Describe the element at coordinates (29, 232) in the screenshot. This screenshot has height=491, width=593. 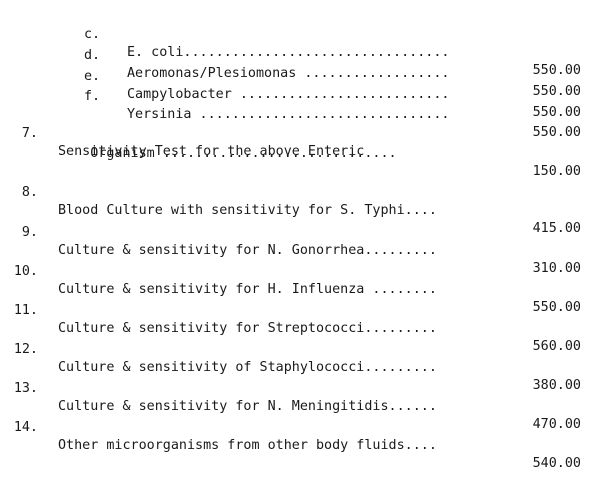
I see `item-number: 9.` at that location.